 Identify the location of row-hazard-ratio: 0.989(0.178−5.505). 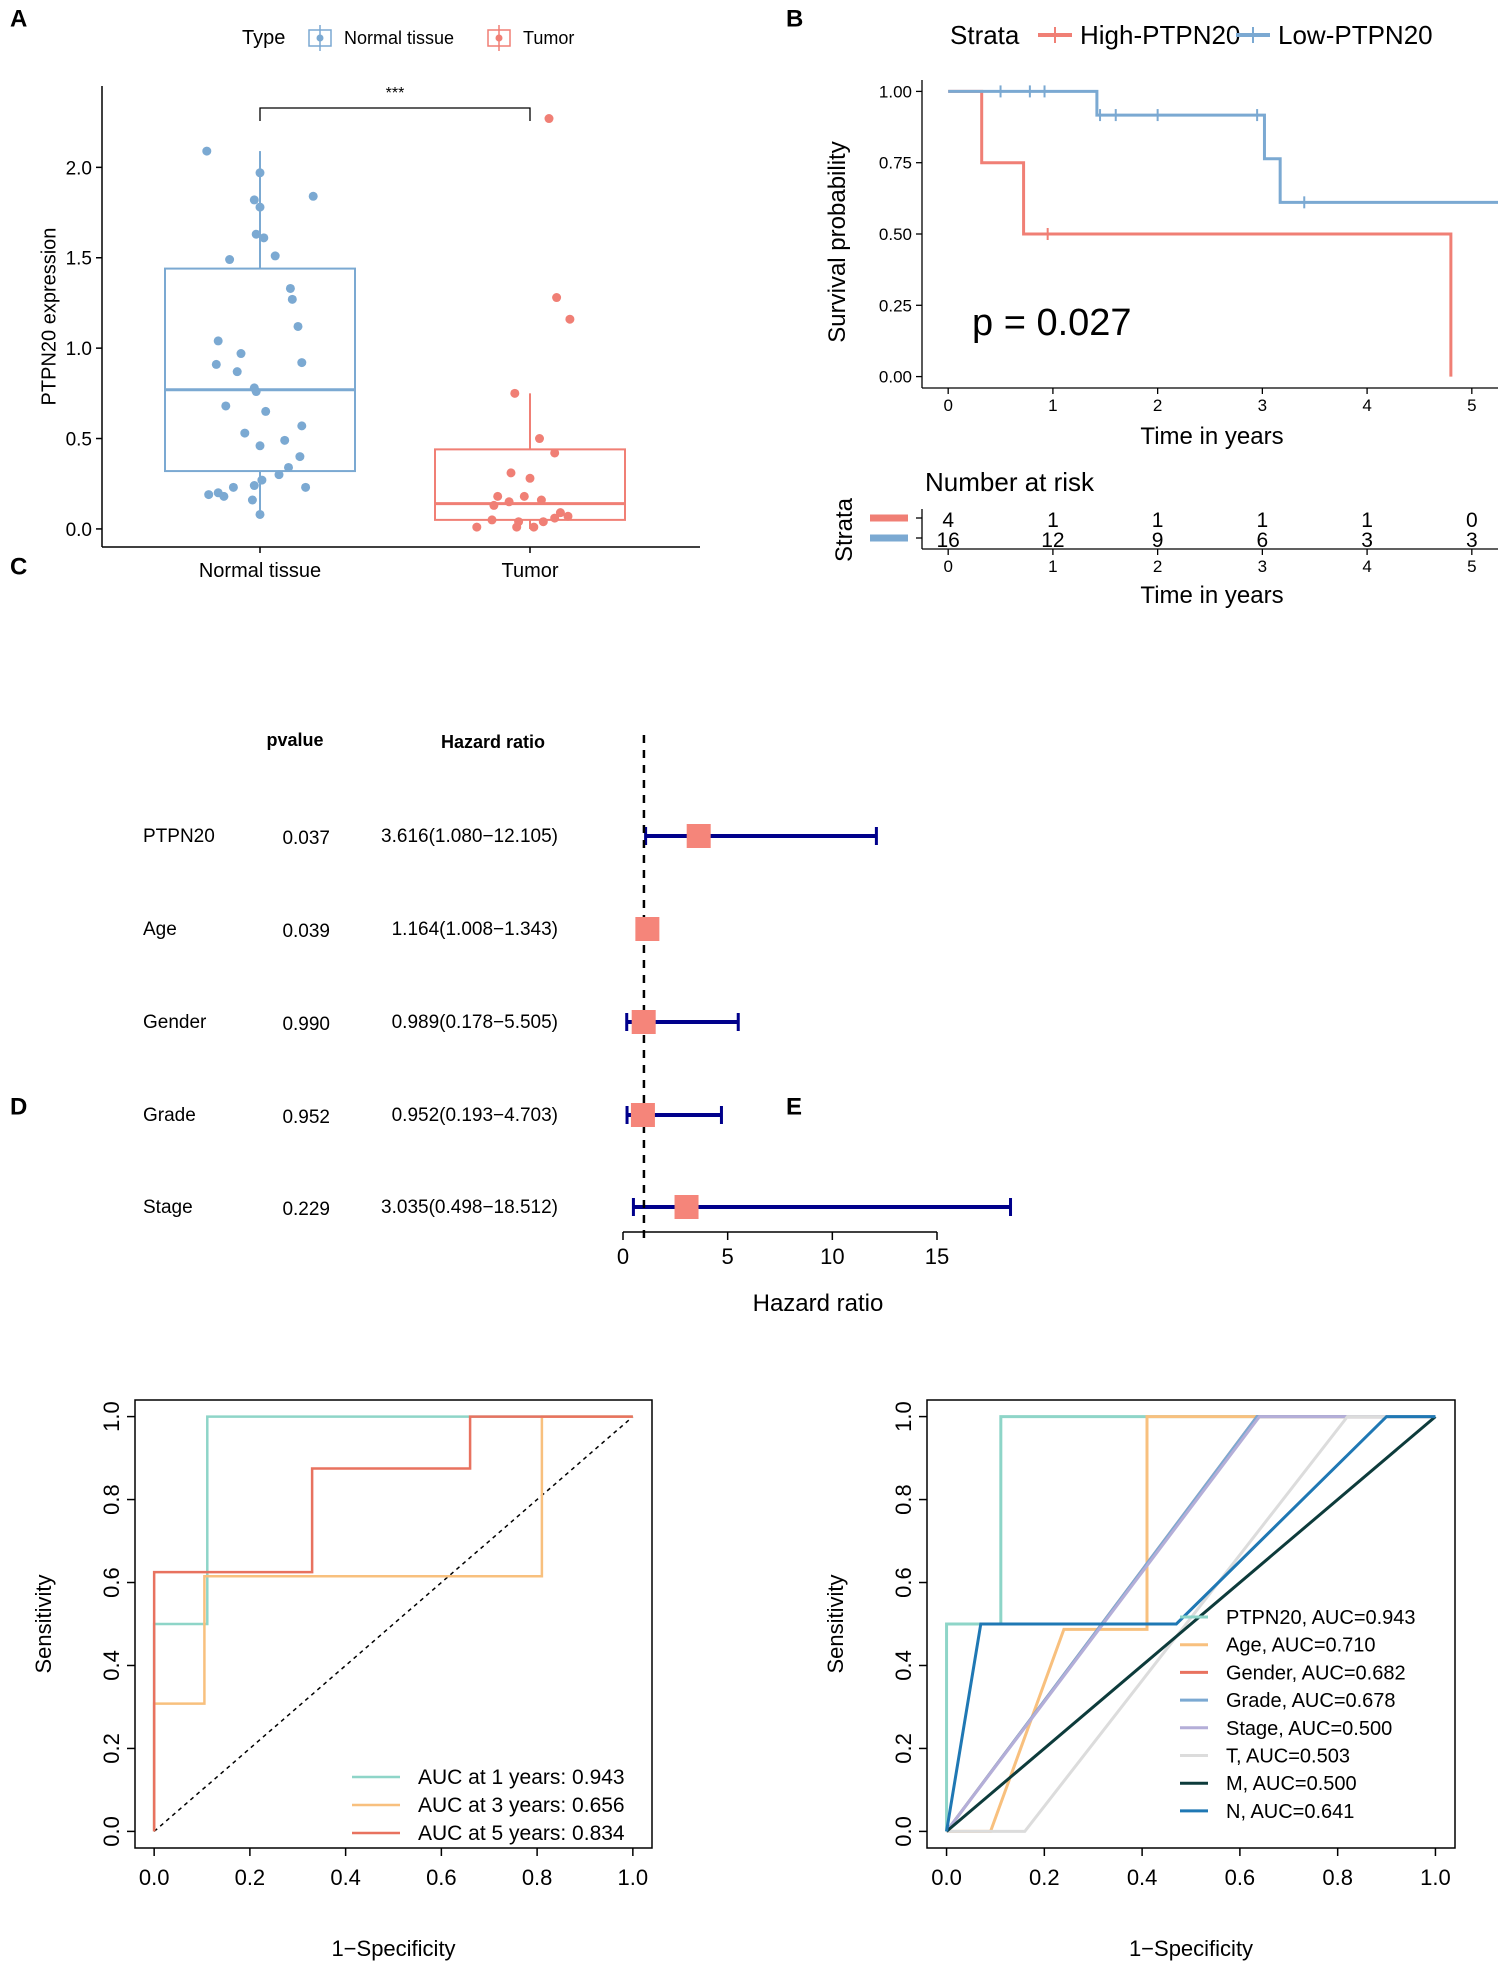
(475, 1022).